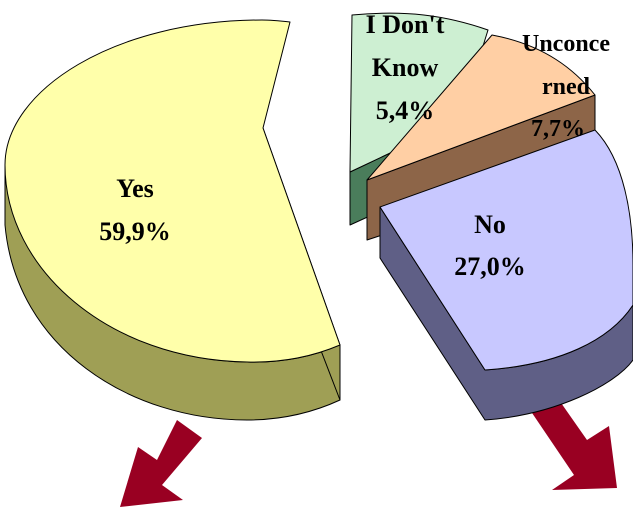  I want to click on right-arrow, so click(572, 440).